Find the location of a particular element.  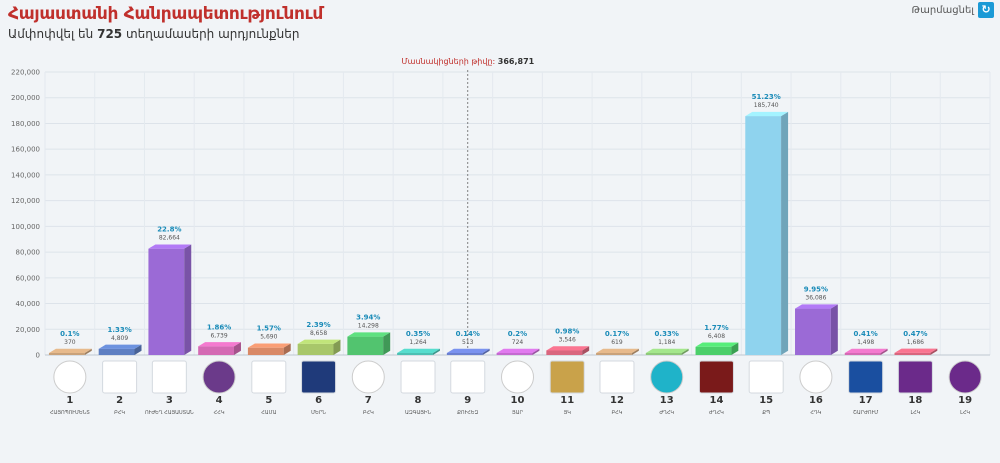

turnout-value: 366,871 is located at coordinates (516, 61).